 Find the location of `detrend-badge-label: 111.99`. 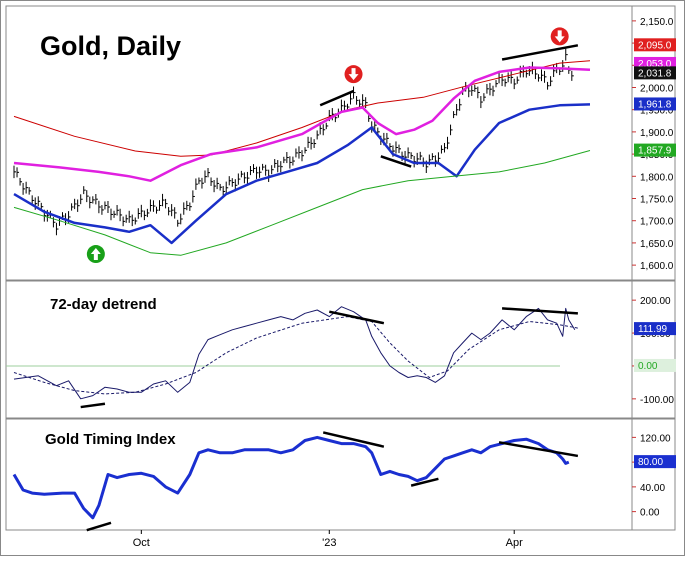

detrend-badge-label: 111.99 is located at coordinates (653, 329).